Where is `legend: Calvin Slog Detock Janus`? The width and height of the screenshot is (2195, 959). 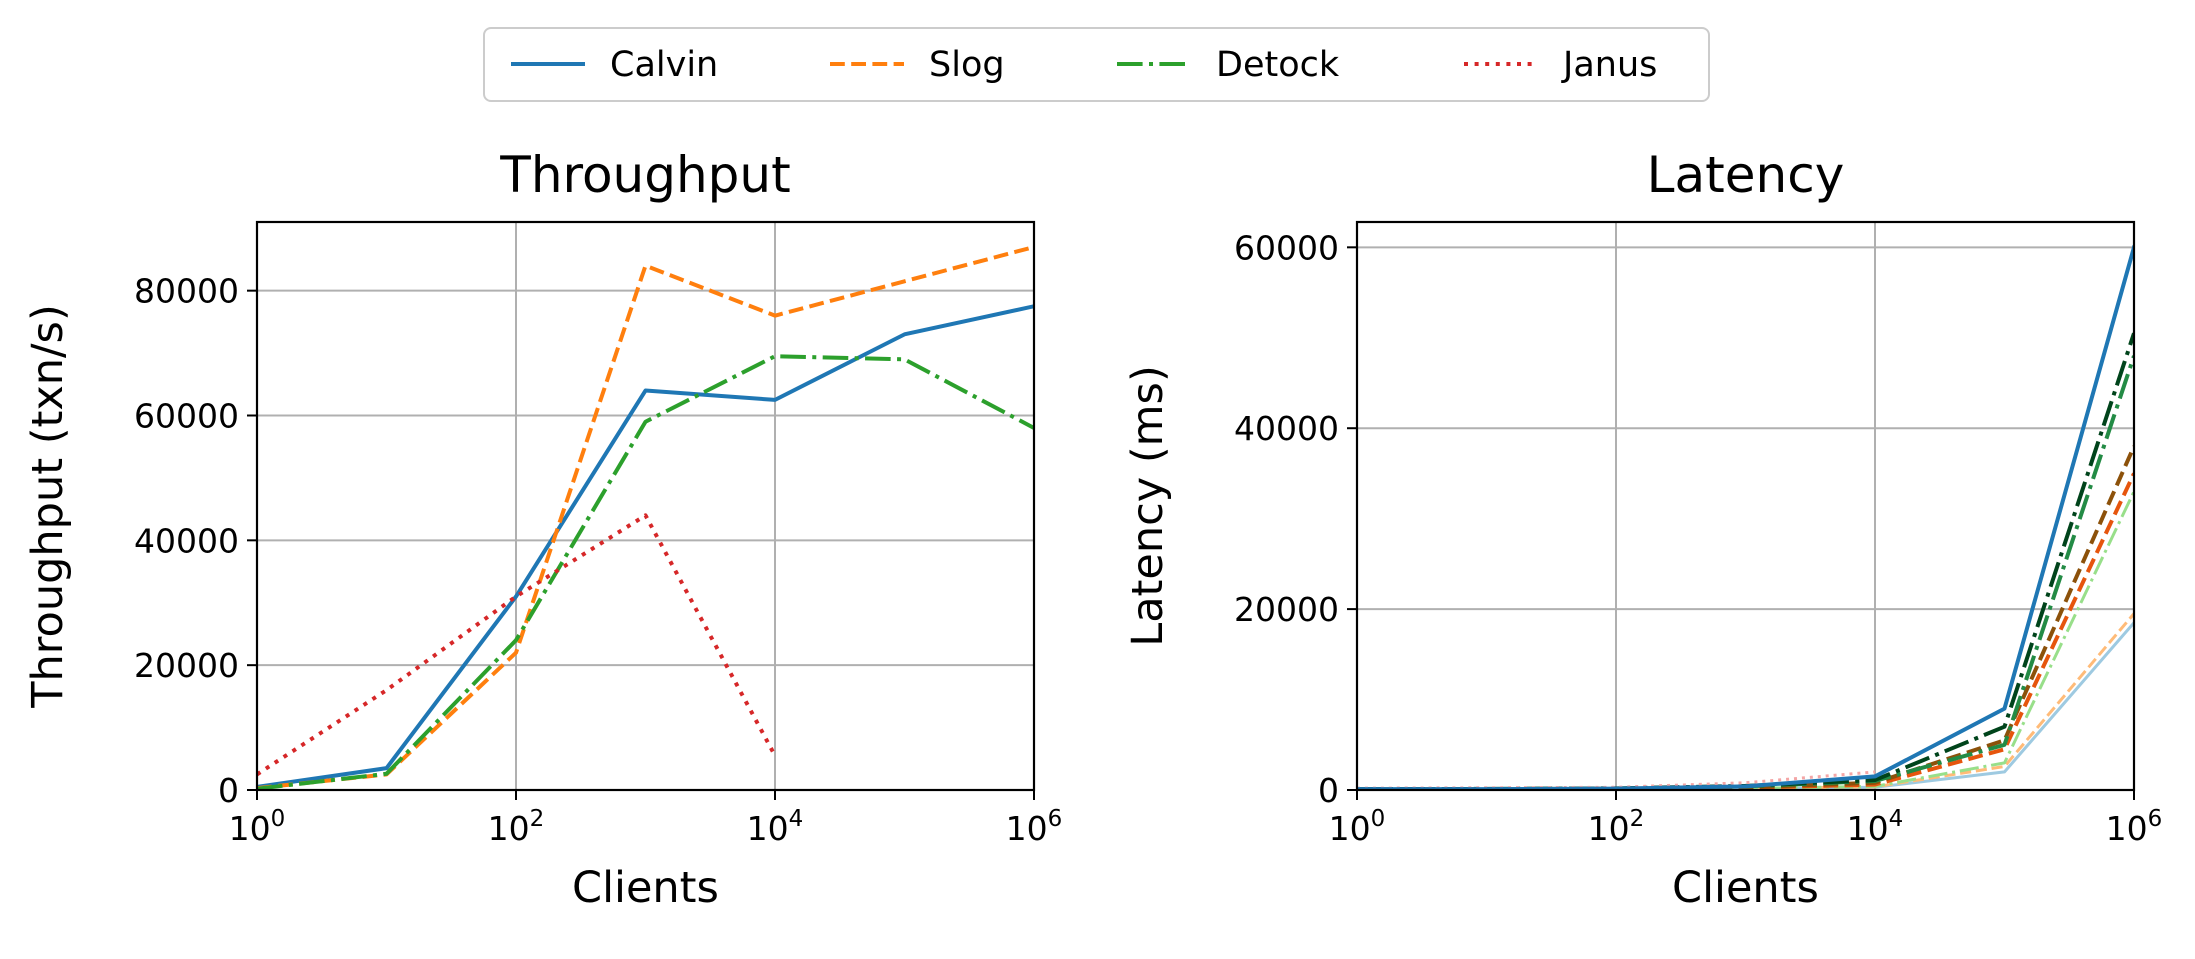
legend: Calvin Slog Detock Janus is located at coordinates (1096, 64).